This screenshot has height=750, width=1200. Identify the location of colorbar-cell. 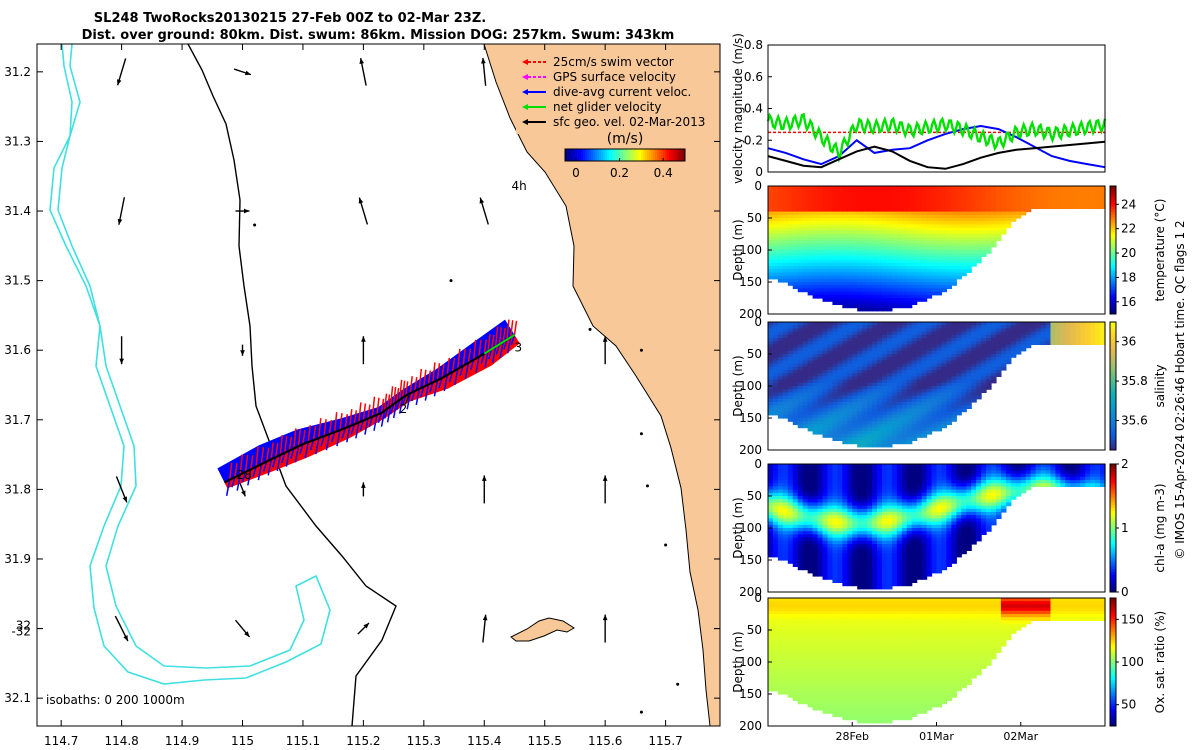
(574, 155).